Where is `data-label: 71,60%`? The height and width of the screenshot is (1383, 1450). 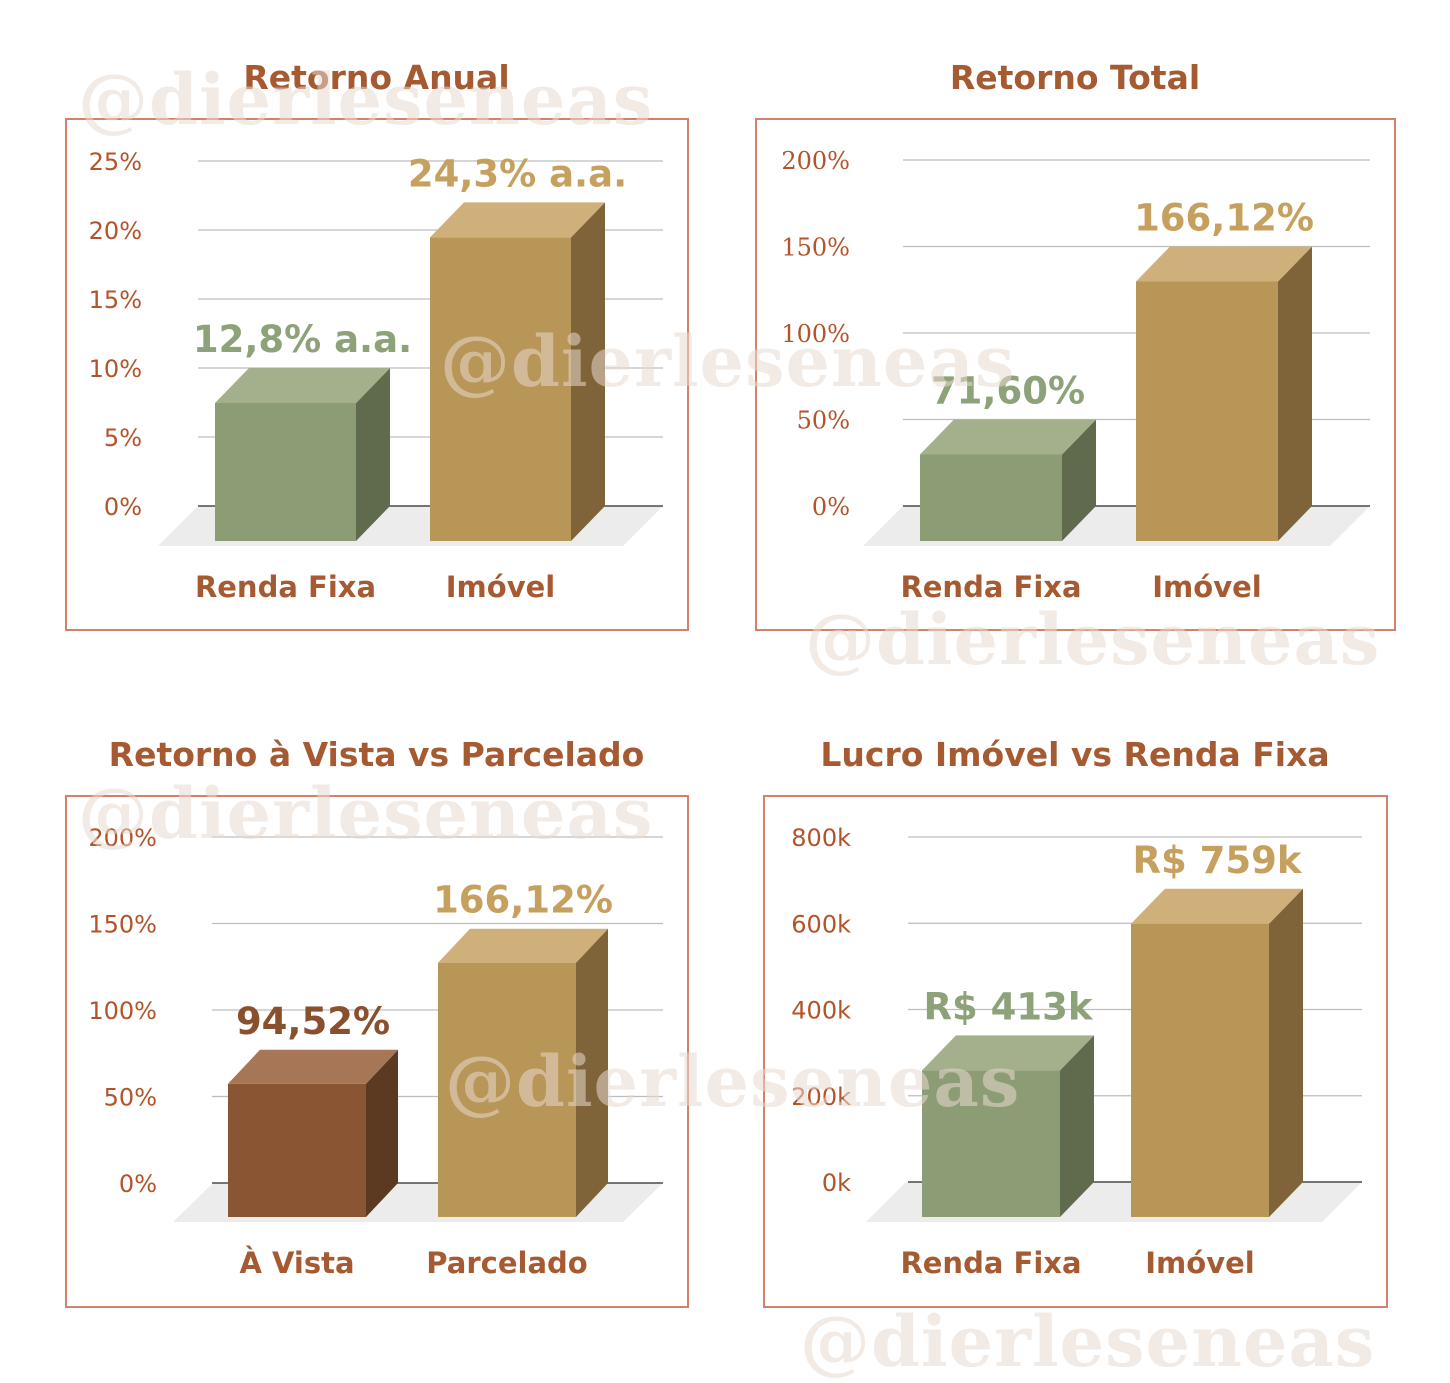 data-label: 71,60% is located at coordinates (1008, 391).